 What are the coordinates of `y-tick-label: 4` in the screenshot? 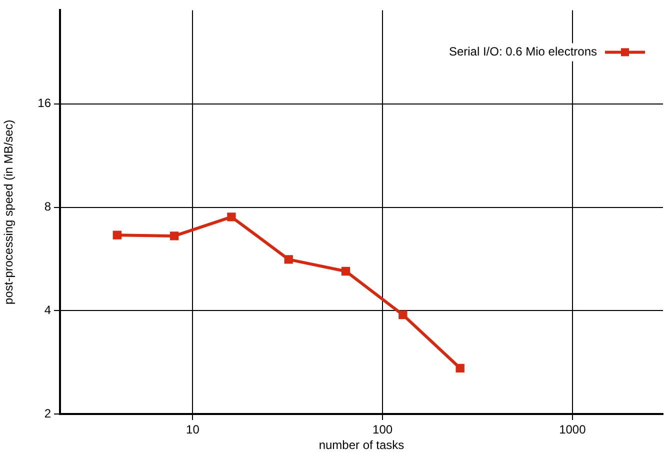 It's located at (48, 309).